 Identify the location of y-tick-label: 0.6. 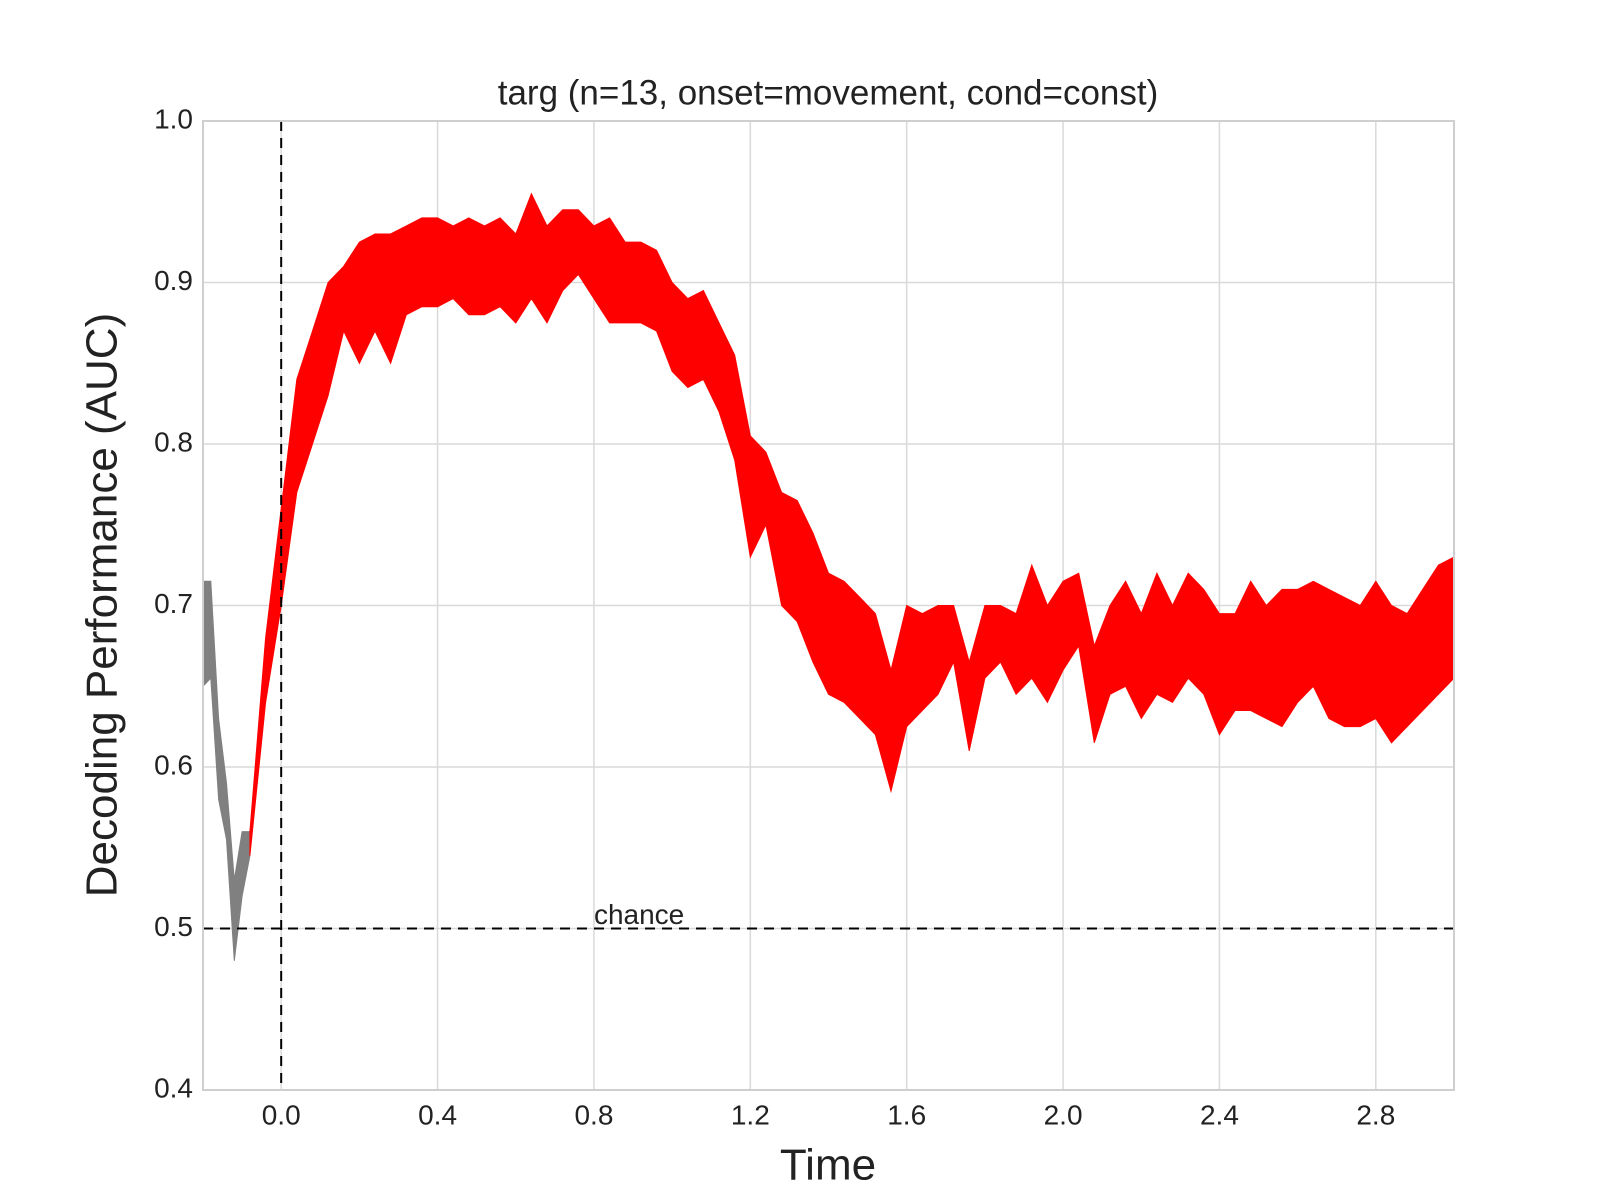
(173, 764).